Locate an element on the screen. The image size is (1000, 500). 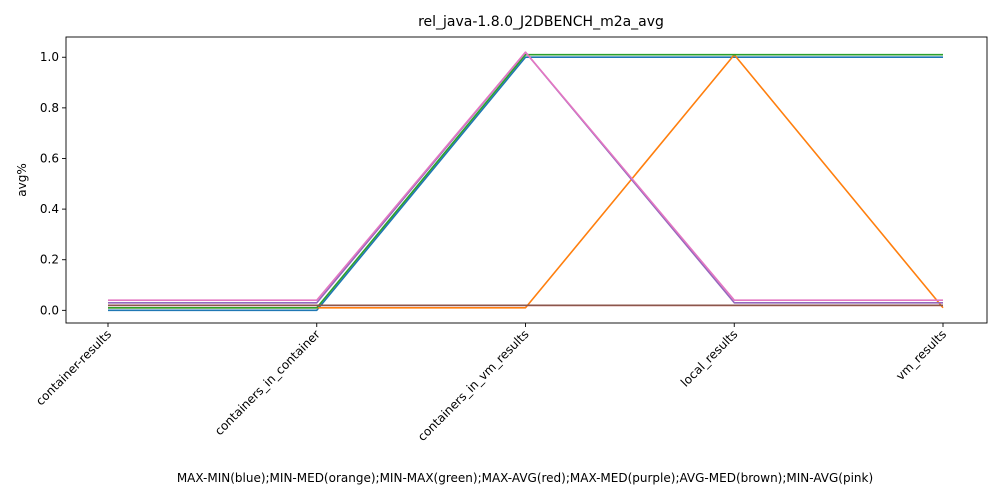
x-tick-label: container-results is located at coordinates (73, 367).